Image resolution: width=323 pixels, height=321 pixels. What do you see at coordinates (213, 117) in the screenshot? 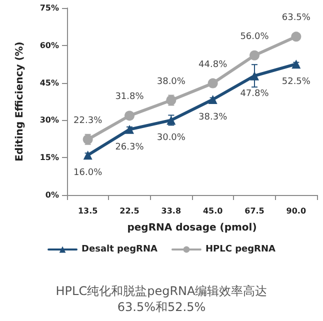
I see `data-label: 38.3%` at bounding box center [213, 117].